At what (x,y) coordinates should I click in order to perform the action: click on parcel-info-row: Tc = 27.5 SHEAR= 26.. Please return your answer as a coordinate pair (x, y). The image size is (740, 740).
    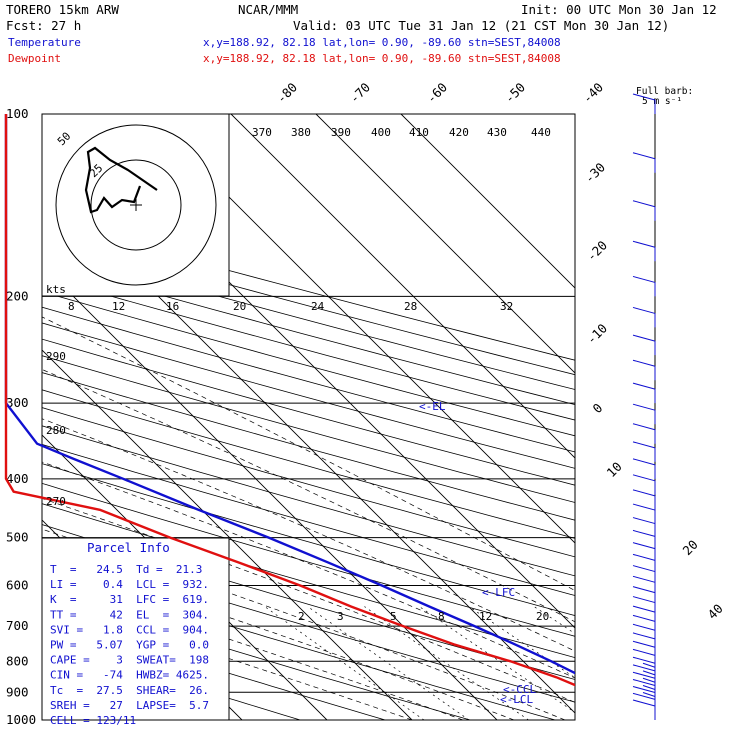
    Looking at the image, I should click on (129, 690).